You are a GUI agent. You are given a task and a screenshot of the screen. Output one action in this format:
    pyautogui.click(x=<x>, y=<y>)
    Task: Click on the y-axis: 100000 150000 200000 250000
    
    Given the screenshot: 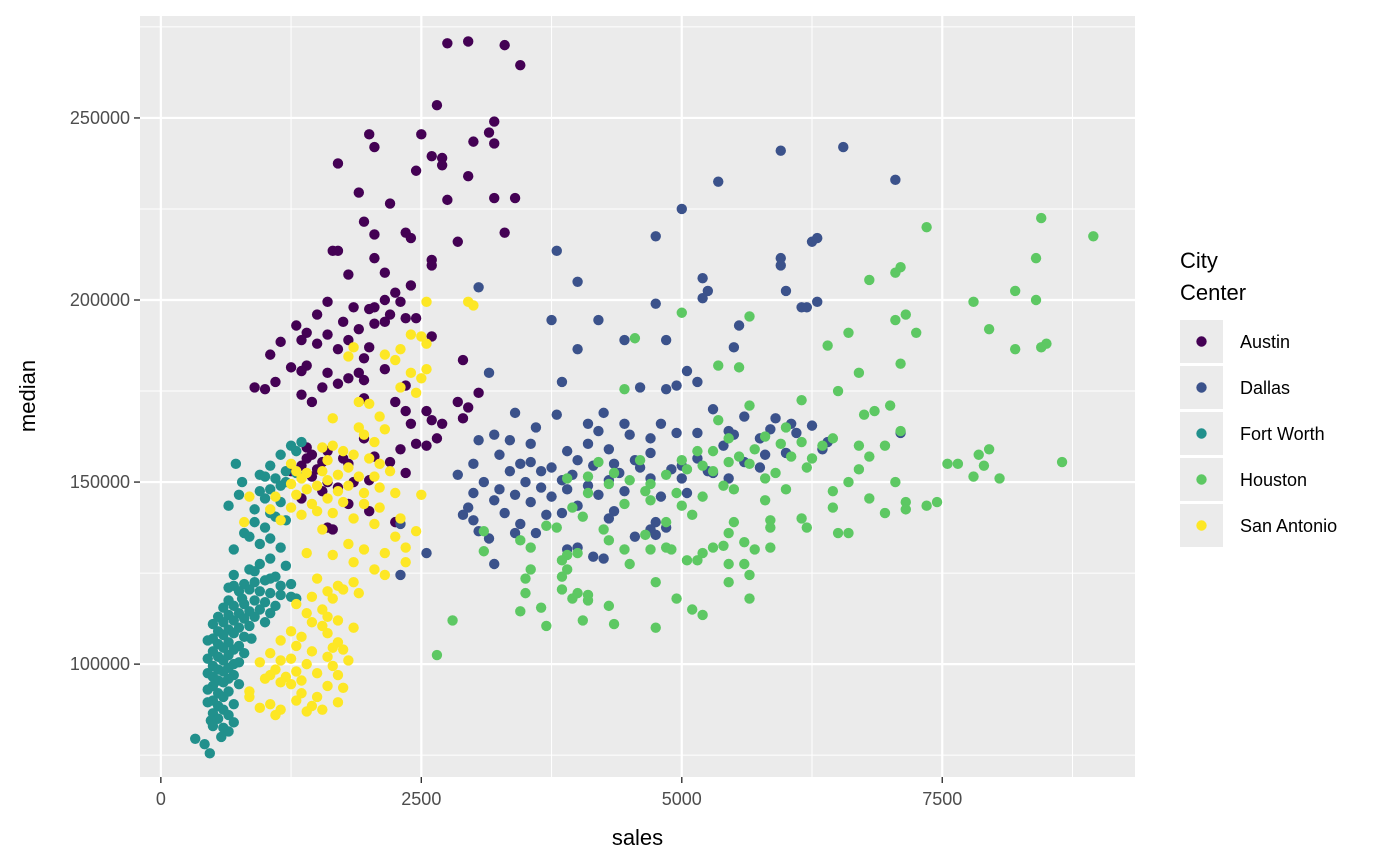 What is the action you would take?
    pyautogui.click(x=105, y=391)
    